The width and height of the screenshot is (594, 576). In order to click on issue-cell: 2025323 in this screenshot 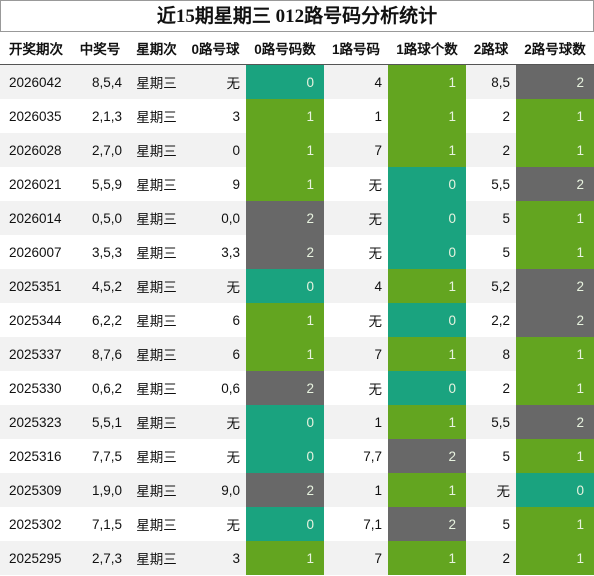, I will do `click(36, 422)`.